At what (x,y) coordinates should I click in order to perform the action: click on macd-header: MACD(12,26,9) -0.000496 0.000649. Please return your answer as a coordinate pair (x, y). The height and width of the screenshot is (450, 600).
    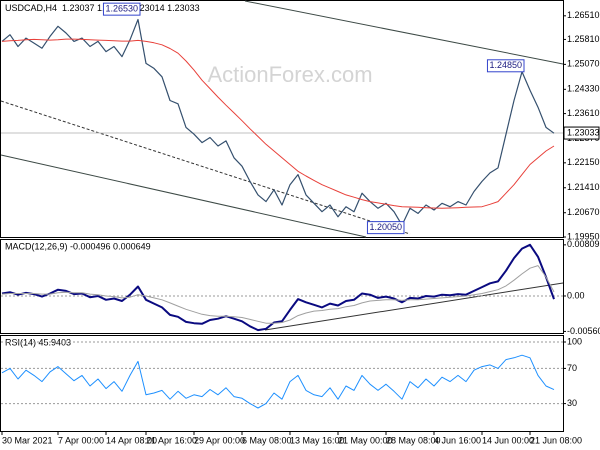
    Looking at the image, I should click on (78, 246).